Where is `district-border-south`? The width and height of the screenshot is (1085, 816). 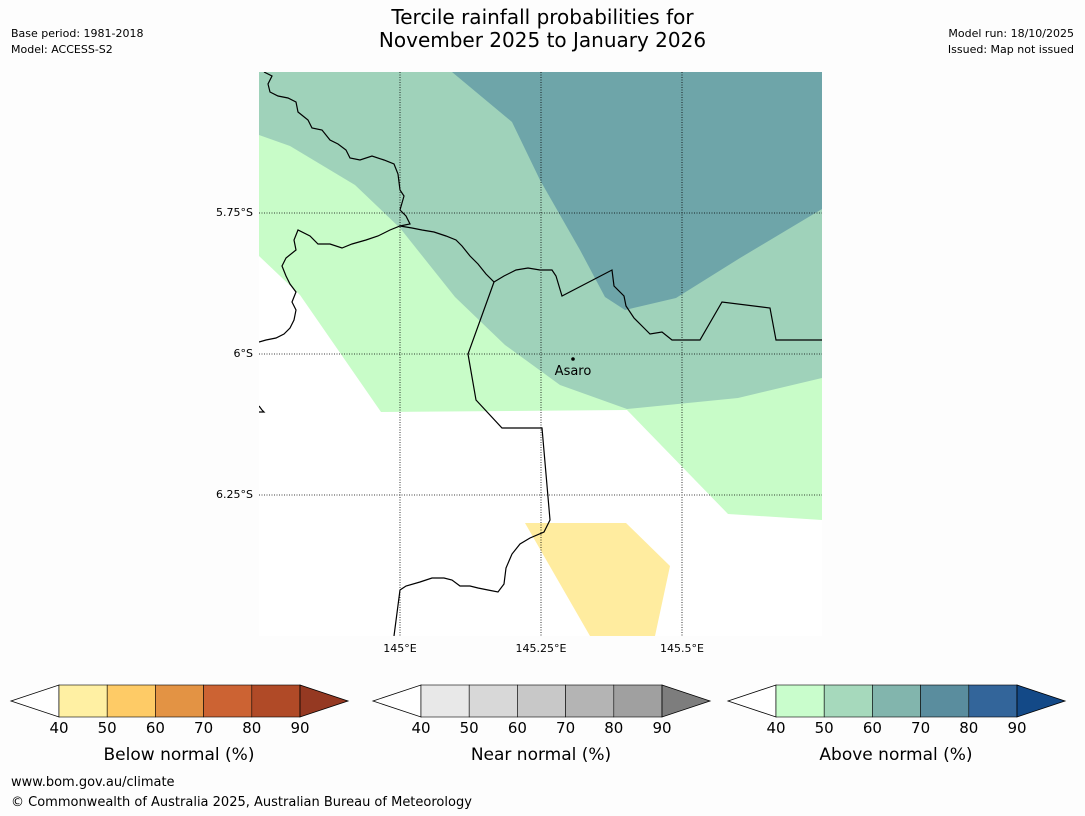 district-border-south is located at coordinates (472, 458).